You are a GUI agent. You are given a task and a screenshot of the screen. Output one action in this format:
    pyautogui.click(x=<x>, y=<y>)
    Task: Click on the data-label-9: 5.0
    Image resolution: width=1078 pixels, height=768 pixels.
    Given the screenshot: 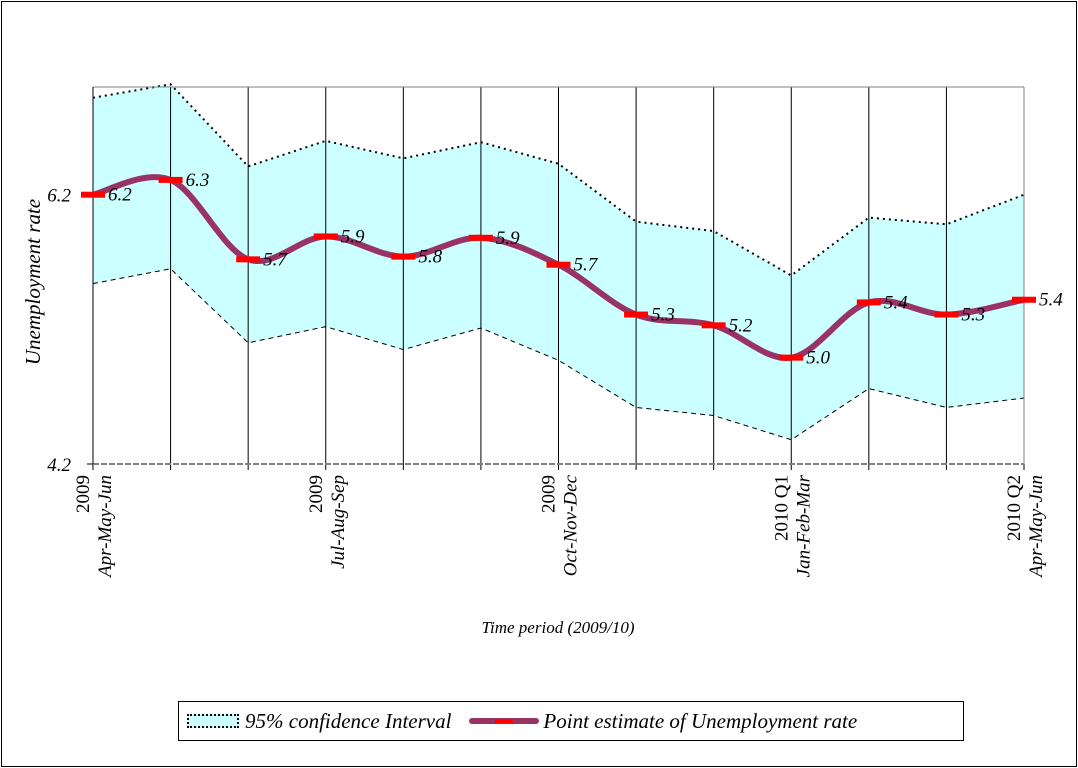 What is the action you would take?
    pyautogui.click(x=818, y=358)
    